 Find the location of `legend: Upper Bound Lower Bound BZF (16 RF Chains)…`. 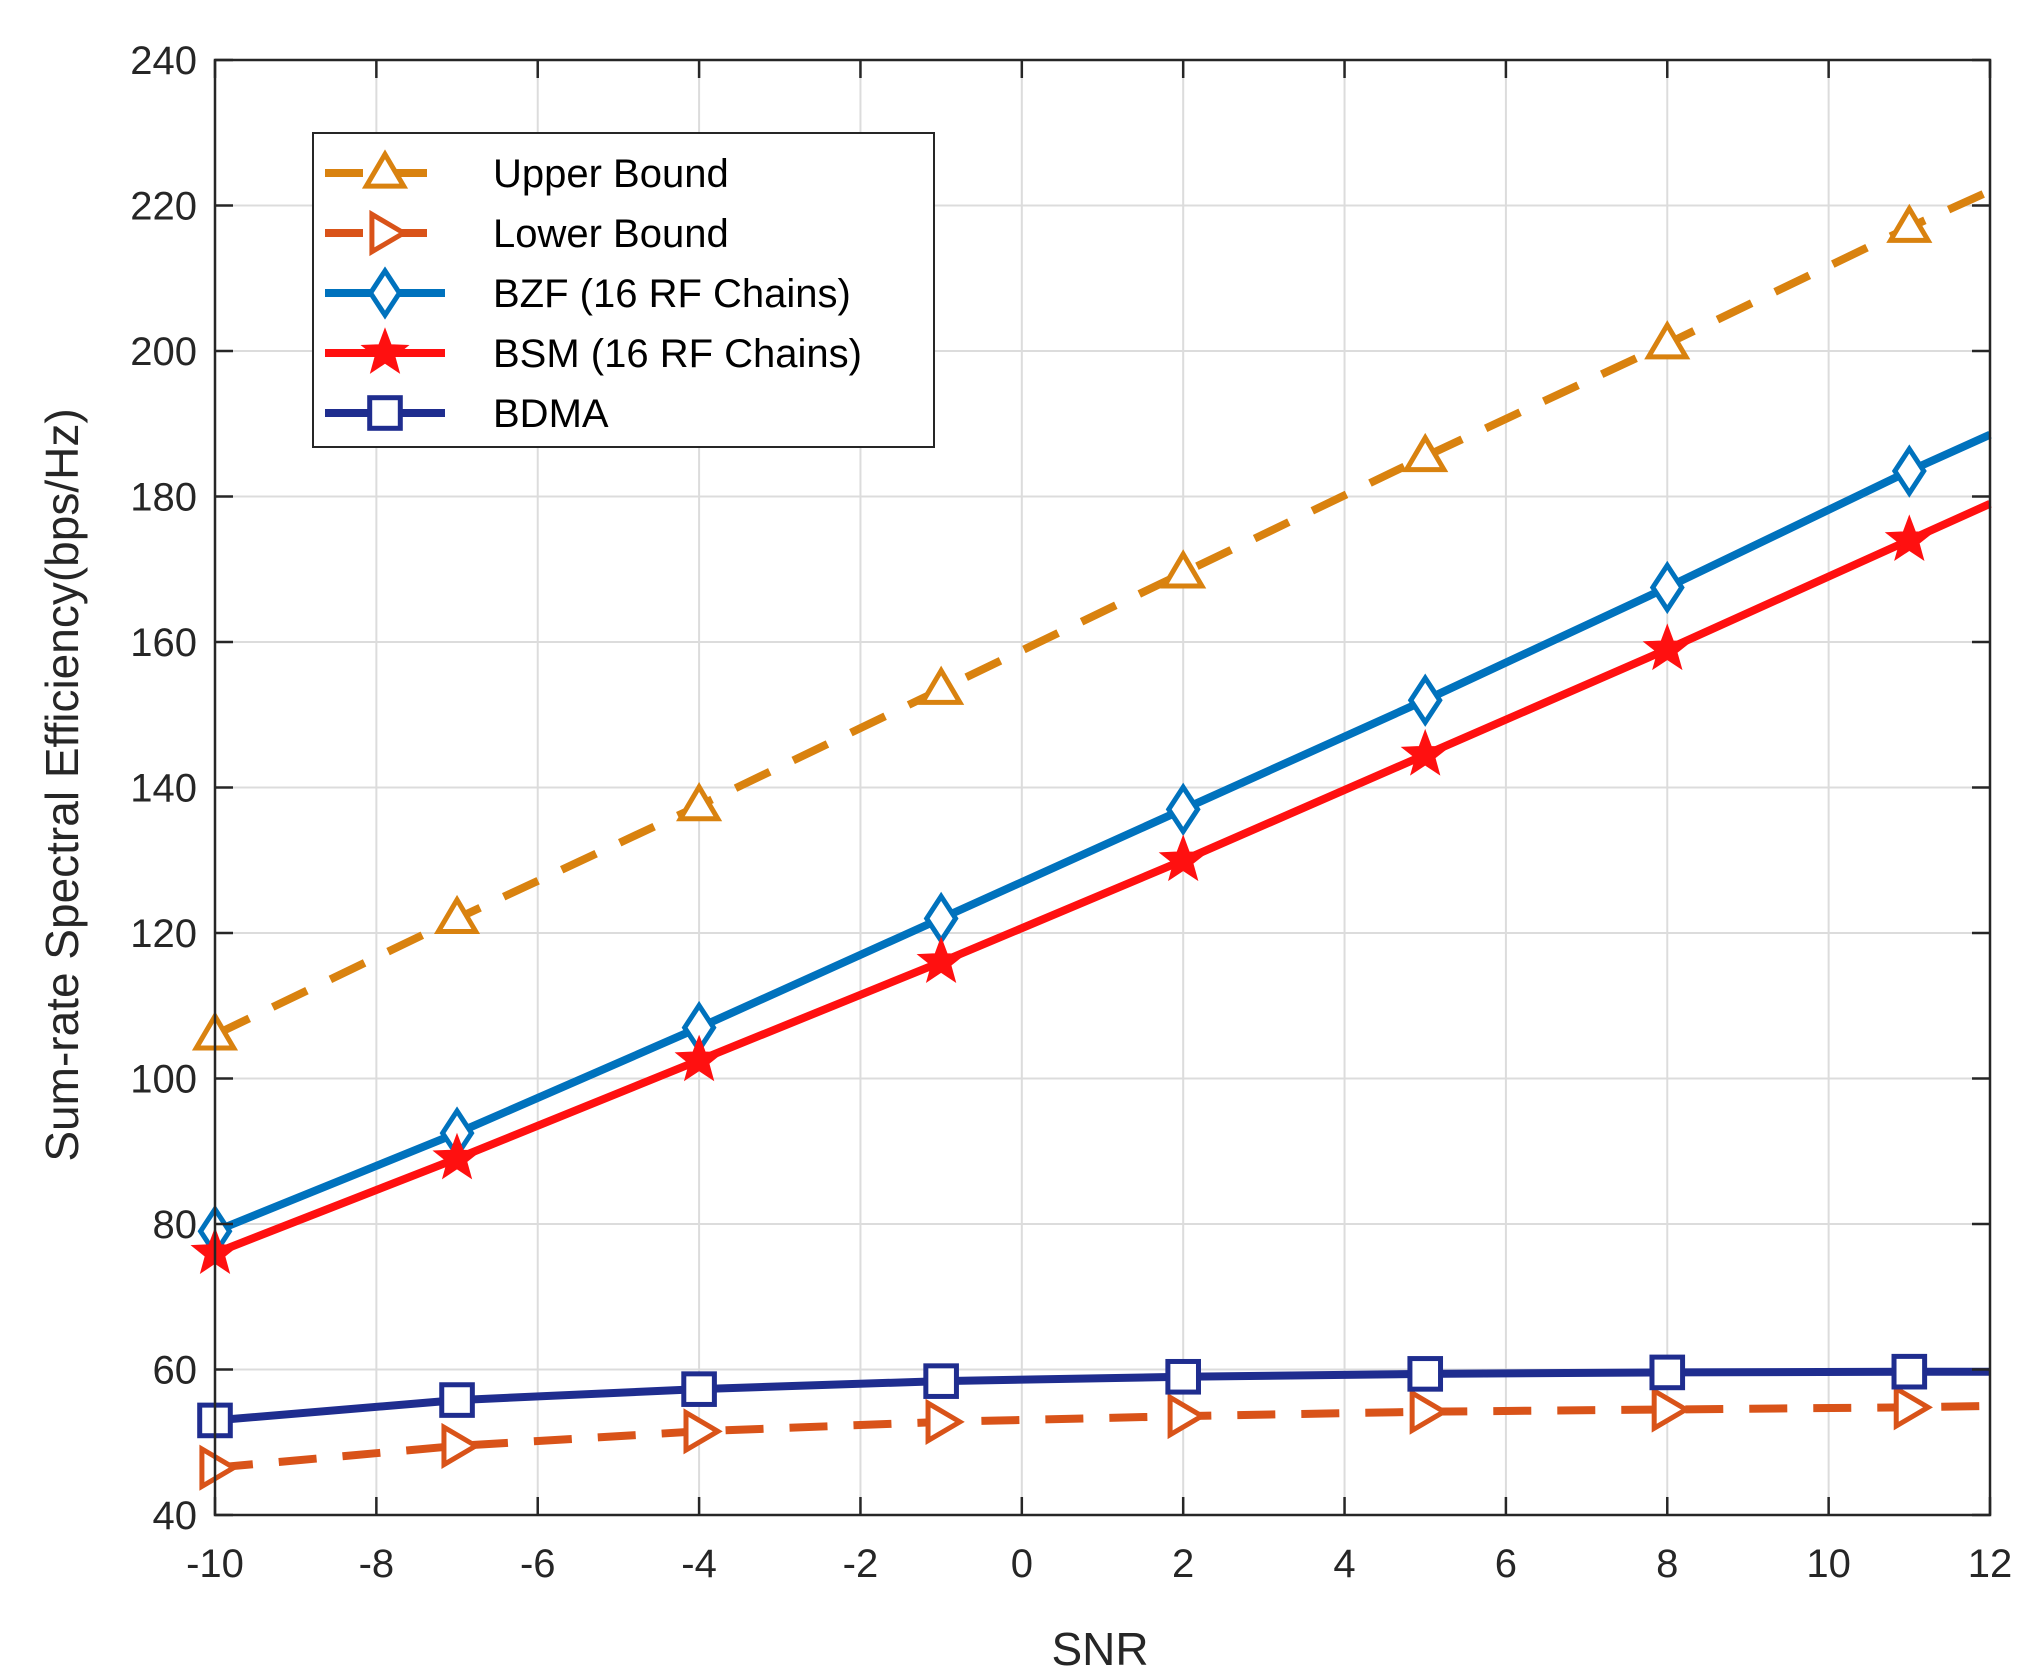

legend: Upper Bound Lower Bound BZF (16 RF Chains)… is located at coordinates (623, 290).